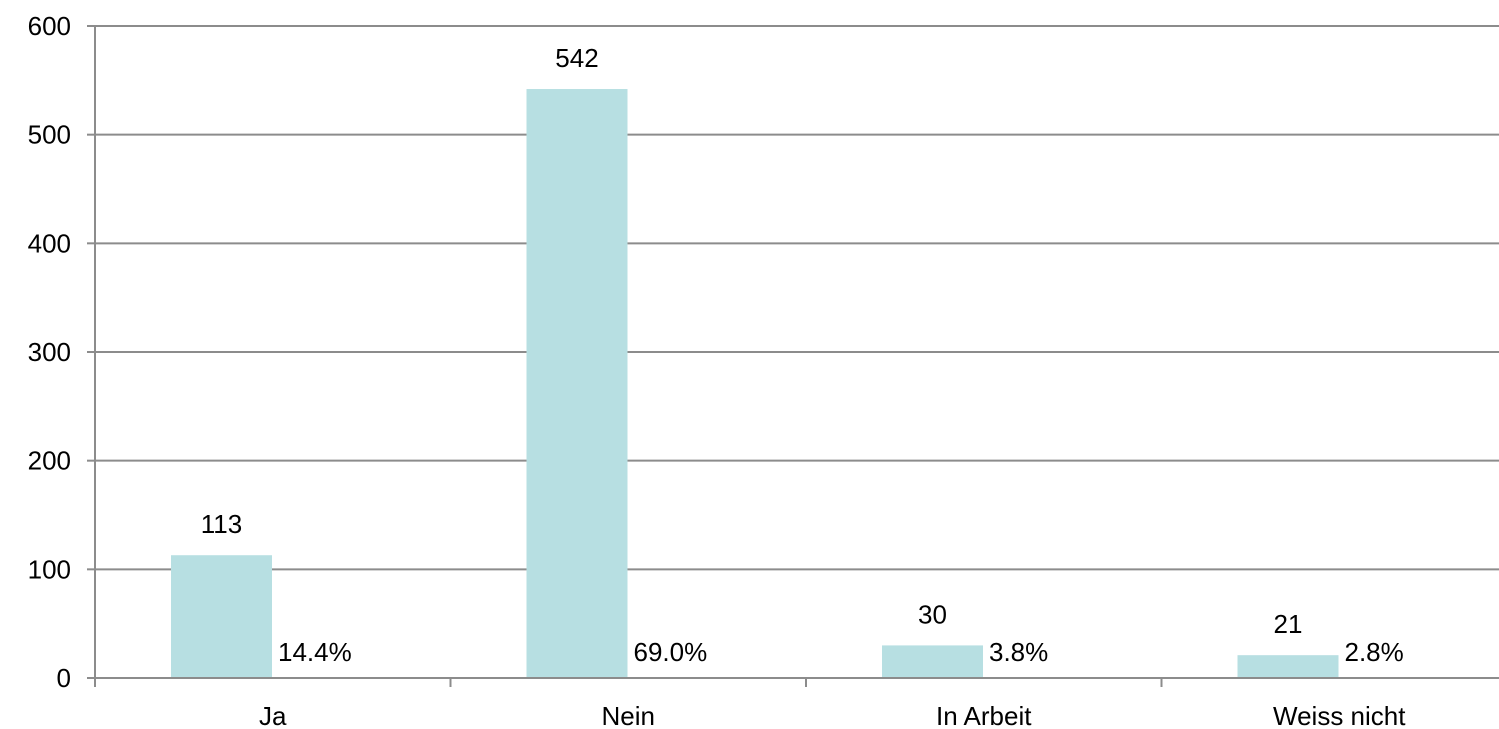 The height and width of the screenshot is (729, 1499). What do you see at coordinates (932, 614) in the screenshot?
I see `value-label: 30` at bounding box center [932, 614].